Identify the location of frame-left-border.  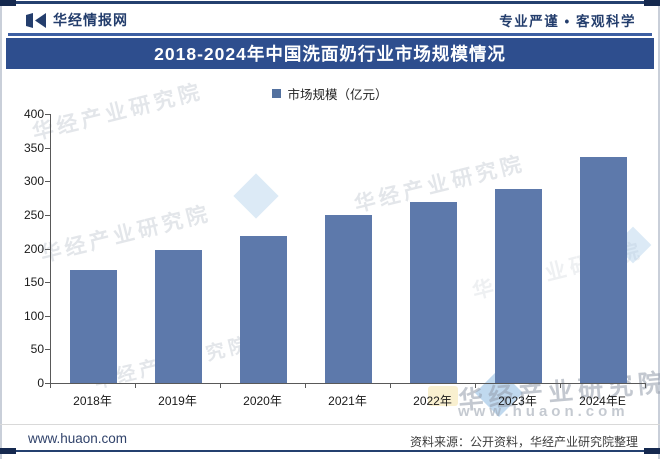
(1, 229).